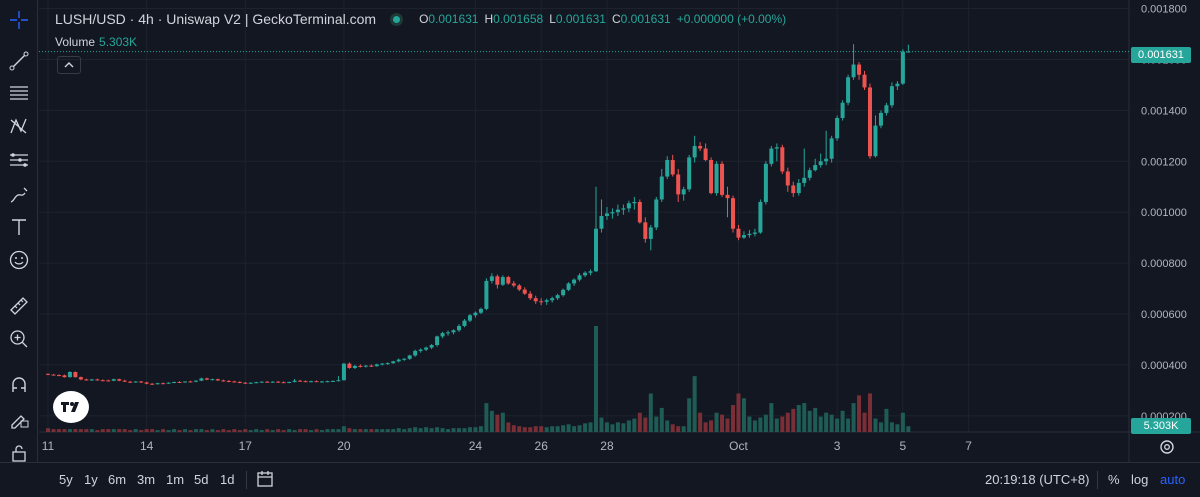 The image size is (1200, 497). Describe the element at coordinates (146, 479) in the screenshot. I see `range-3m: 3m` at that location.